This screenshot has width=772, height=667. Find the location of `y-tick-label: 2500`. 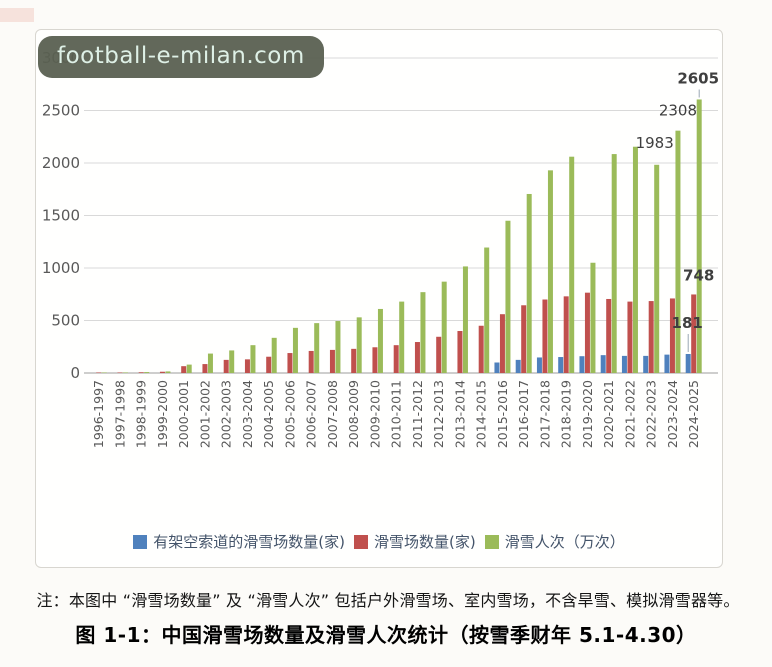

y-tick-label: 2500 is located at coordinates (61, 111).